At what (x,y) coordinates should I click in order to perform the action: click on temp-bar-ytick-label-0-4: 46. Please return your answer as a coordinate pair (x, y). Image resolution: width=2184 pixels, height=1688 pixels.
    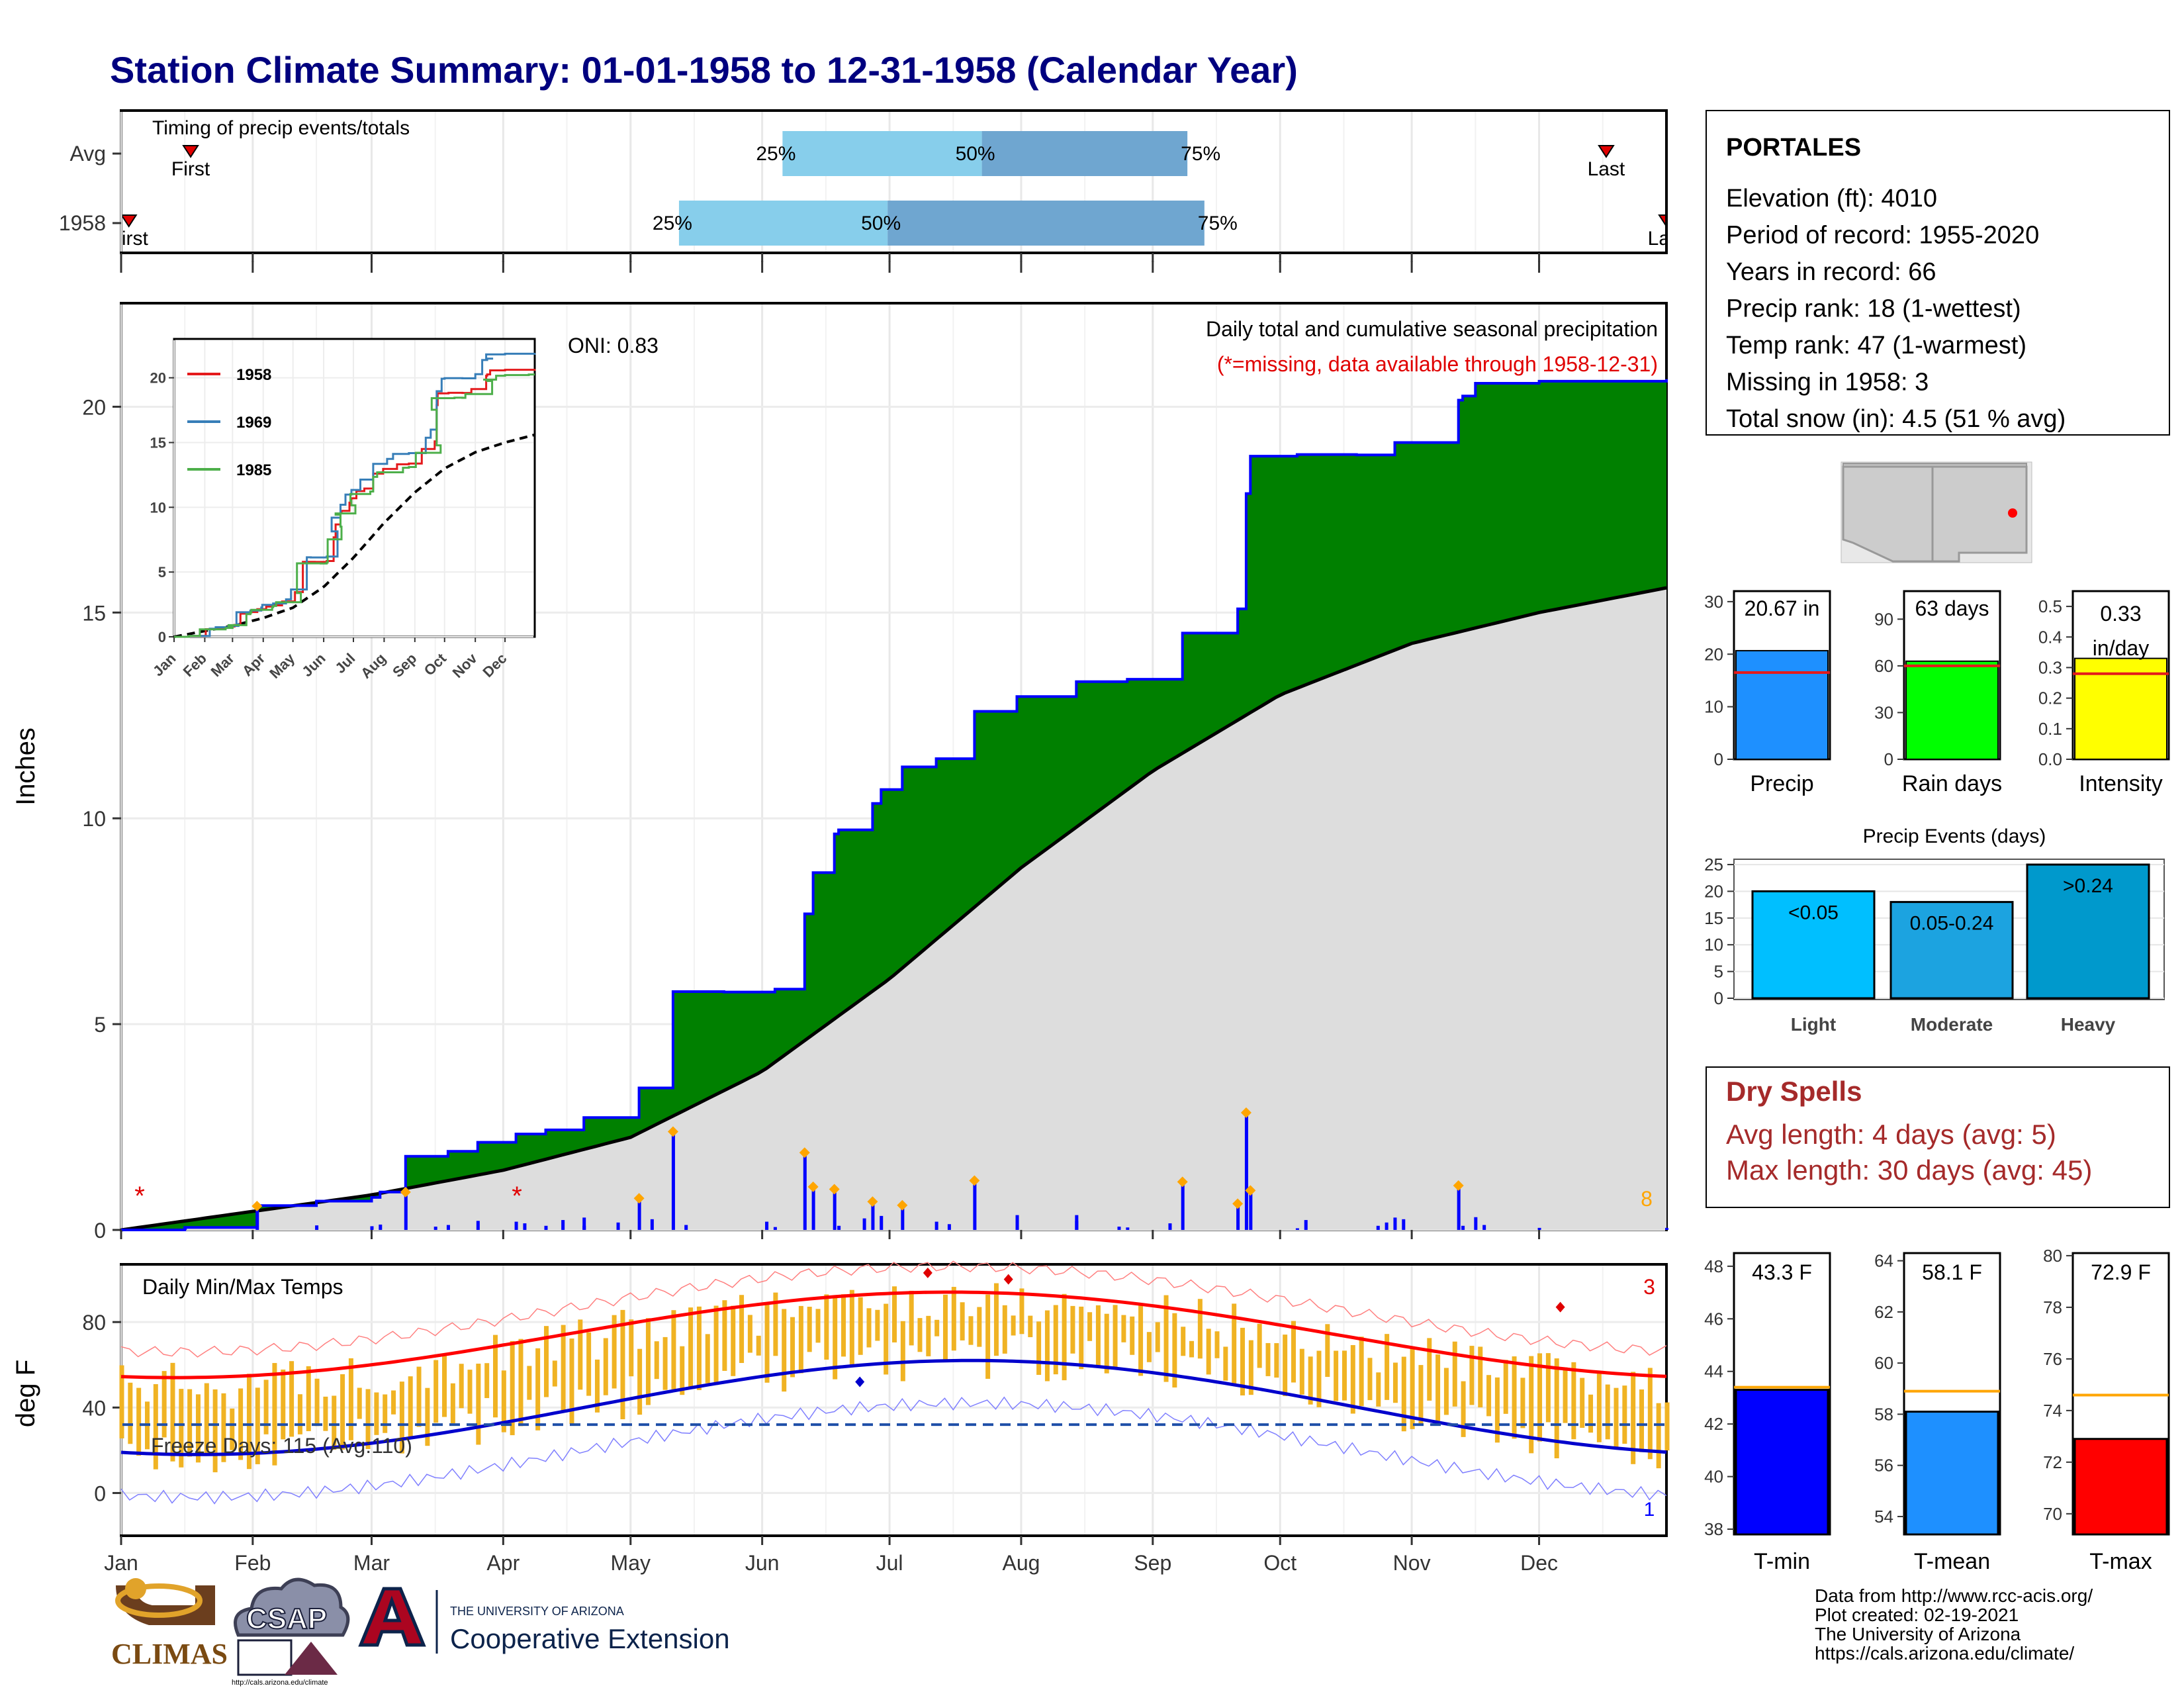
    Looking at the image, I should click on (1713, 1319).